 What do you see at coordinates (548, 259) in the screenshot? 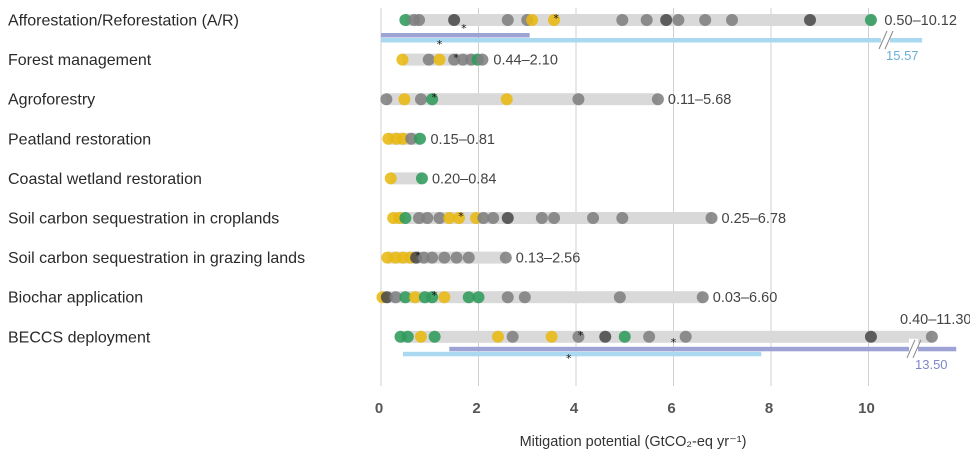
I see `range-label: 0.13–2.56` at bounding box center [548, 259].